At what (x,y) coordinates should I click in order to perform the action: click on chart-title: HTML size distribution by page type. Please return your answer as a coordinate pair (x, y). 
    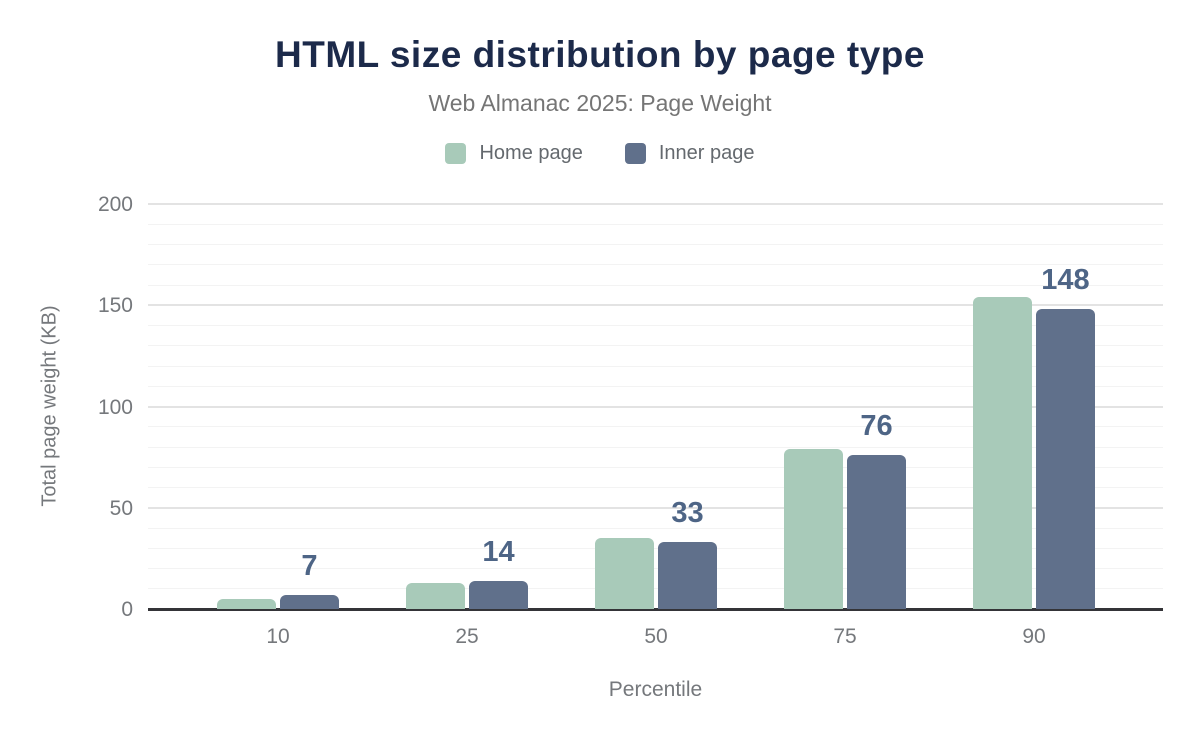
    Looking at the image, I should click on (600, 54).